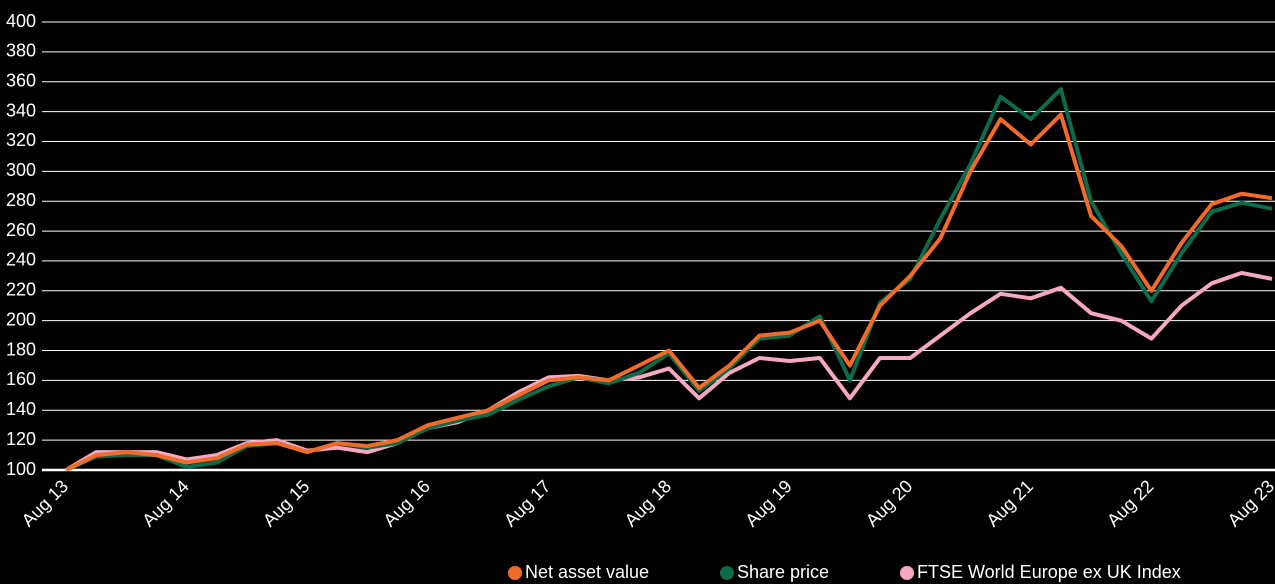 The width and height of the screenshot is (1275, 584). Describe the element at coordinates (587, 572) in the screenshot. I see `legend-label: Net asset value` at that location.